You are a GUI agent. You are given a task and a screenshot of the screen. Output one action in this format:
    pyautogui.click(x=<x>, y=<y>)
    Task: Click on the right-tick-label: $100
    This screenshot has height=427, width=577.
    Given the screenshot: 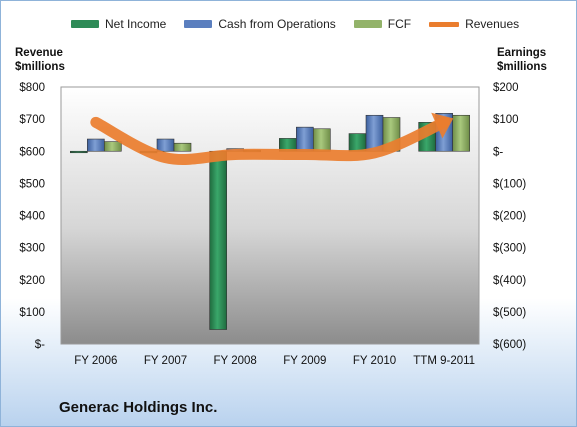 What is the action you would take?
    pyautogui.click(x=506, y=120)
    